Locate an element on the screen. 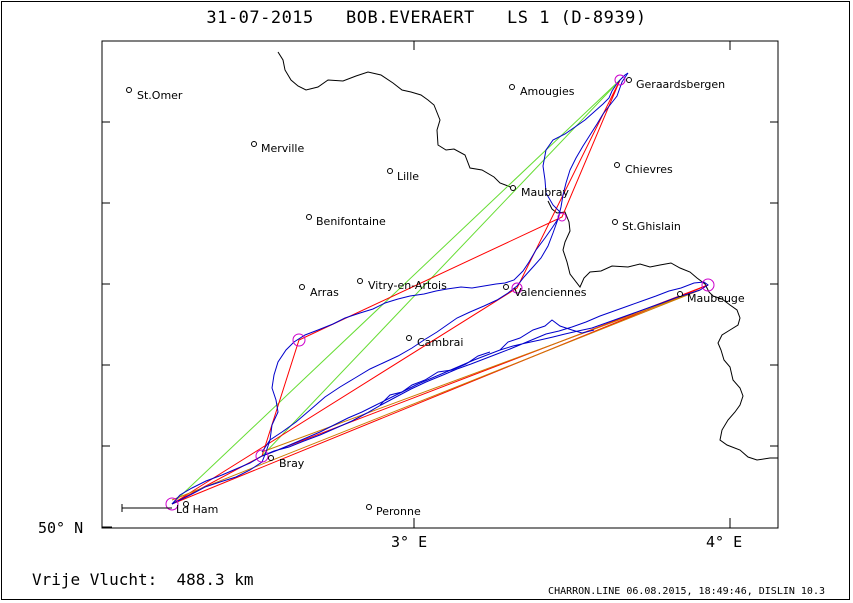 Image resolution: width=853 pixels, height=603 pixels. label-vitry: Vitry-en-Artois is located at coordinates (407, 285).